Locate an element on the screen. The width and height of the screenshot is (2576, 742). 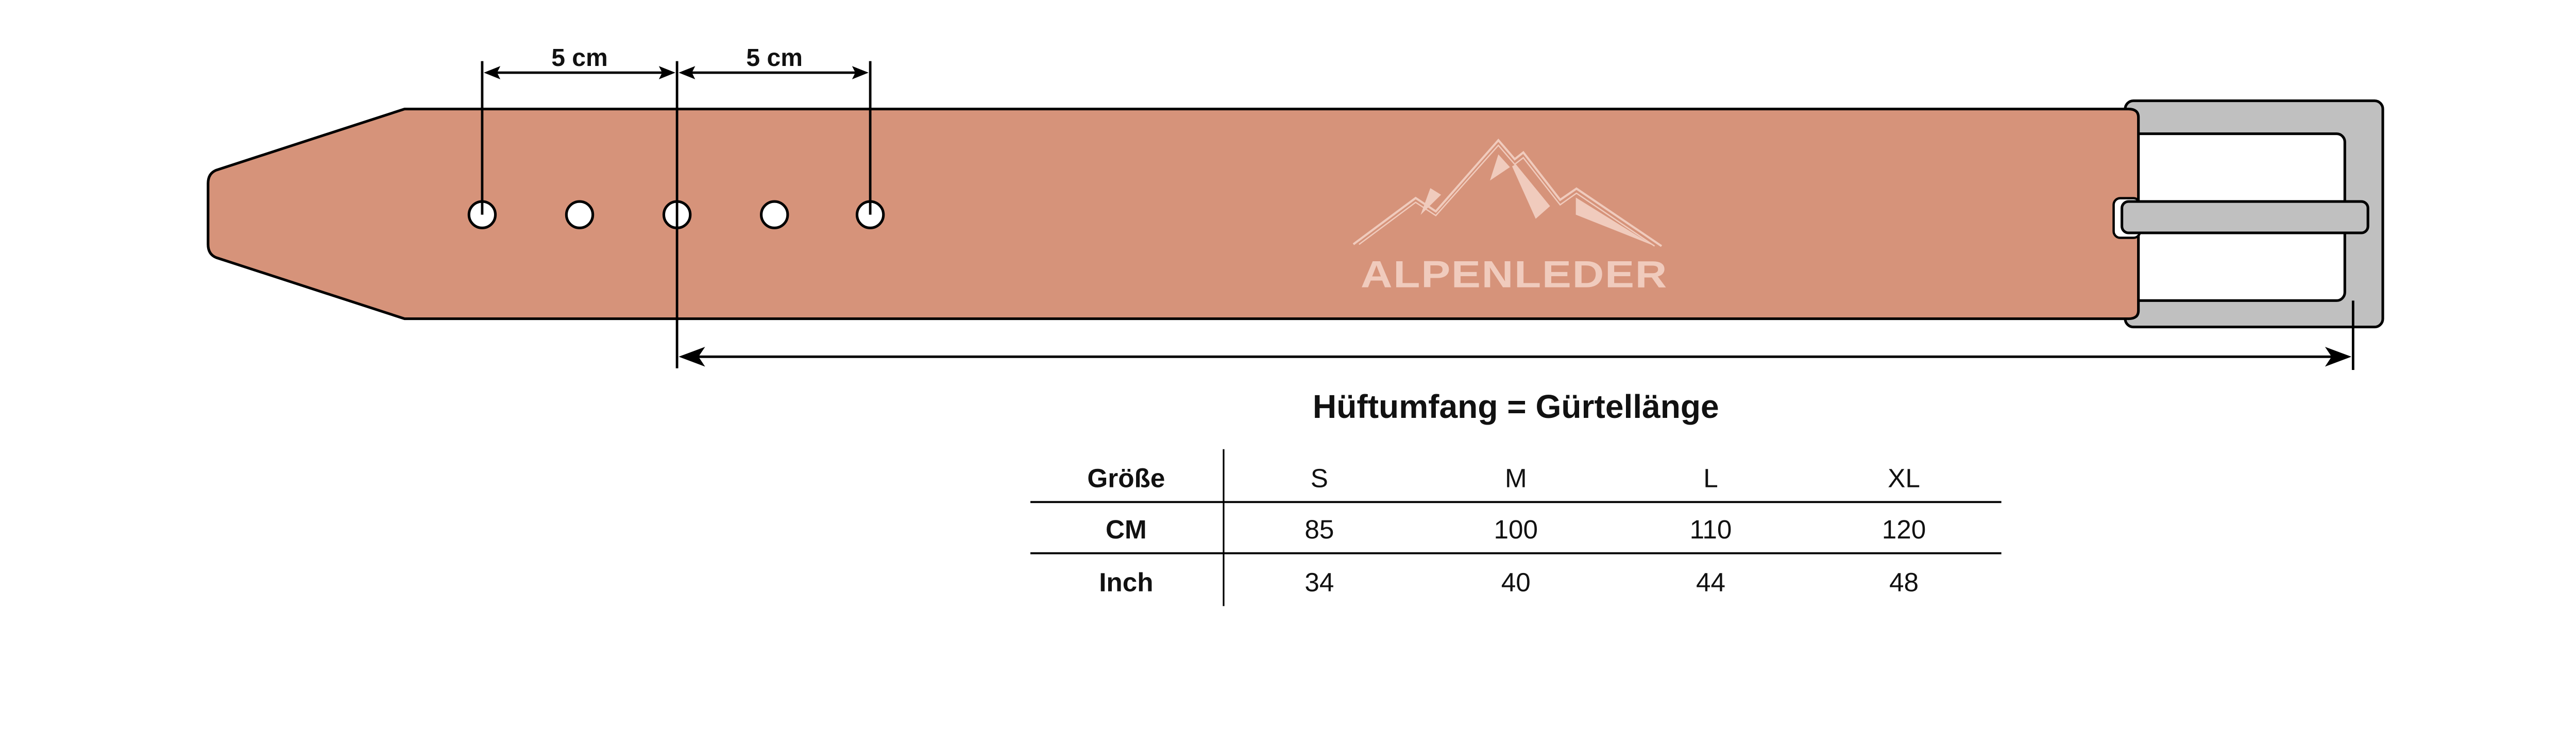
table-cell: 120 is located at coordinates (1904, 529).